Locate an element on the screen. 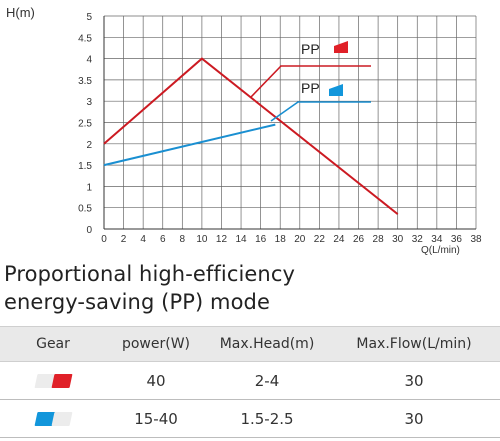  y-tick-label: 1.5 is located at coordinates (85, 166).